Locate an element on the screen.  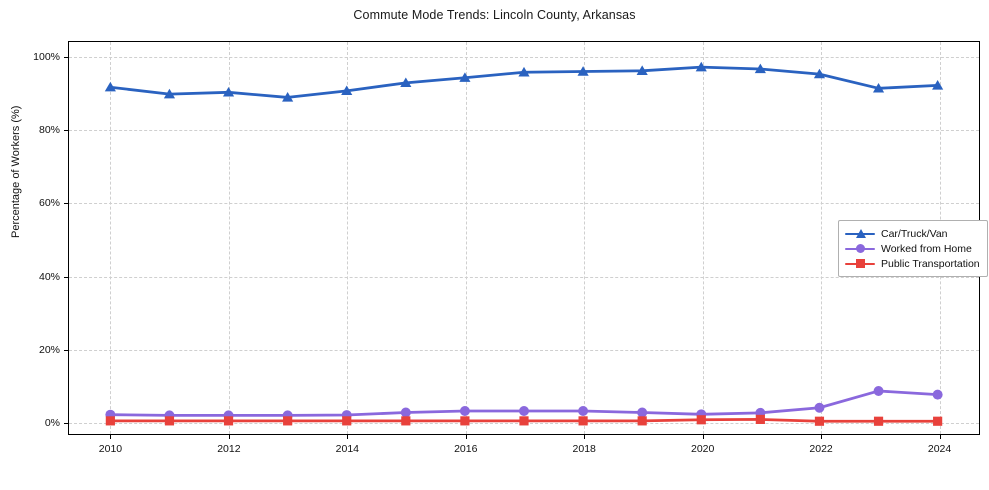
legend-item: Car/Truck/Van is located at coordinates (912, 233).